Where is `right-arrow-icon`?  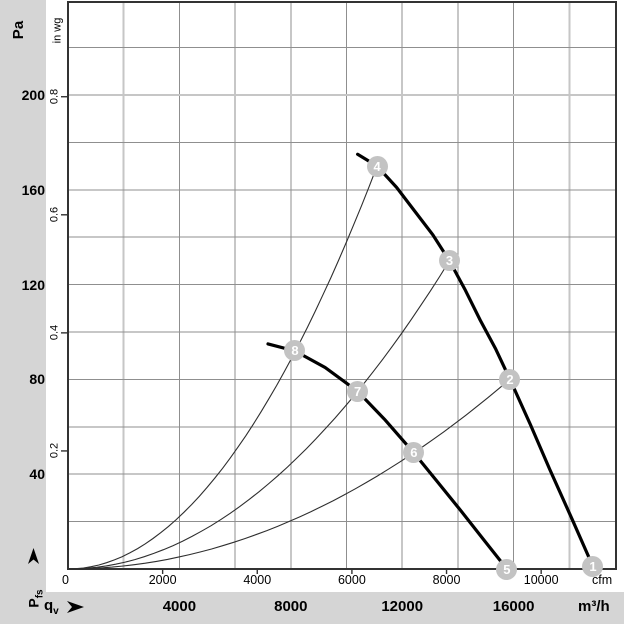 right-arrow-icon is located at coordinates (75, 607).